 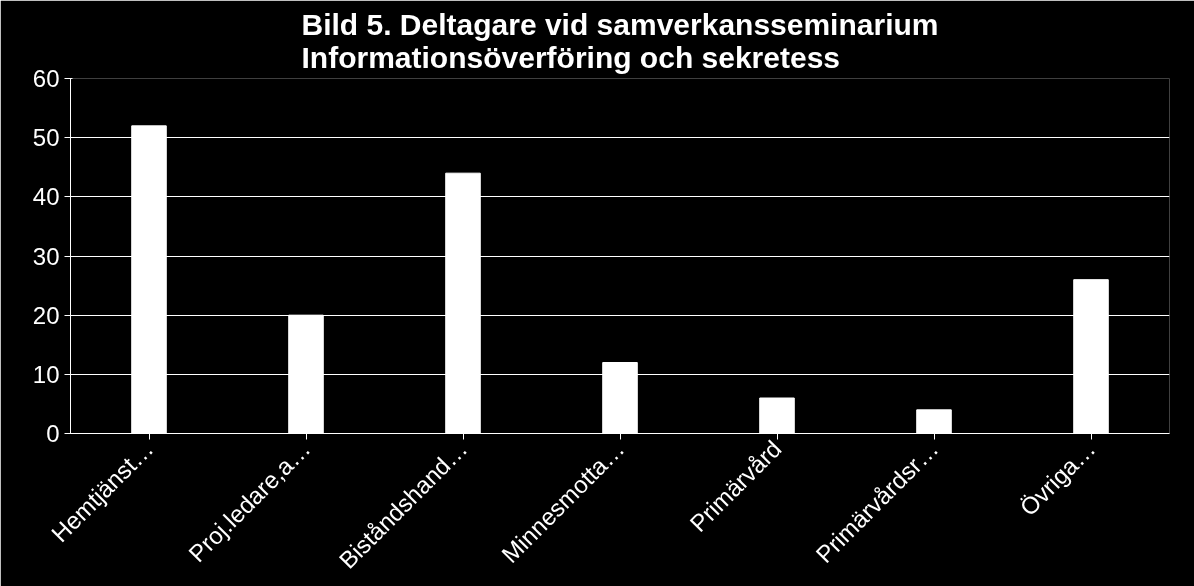 What do you see at coordinates (46, 78) in the screenshot?
I see `y-tick-label: 60` at bounding box center [46, 78].